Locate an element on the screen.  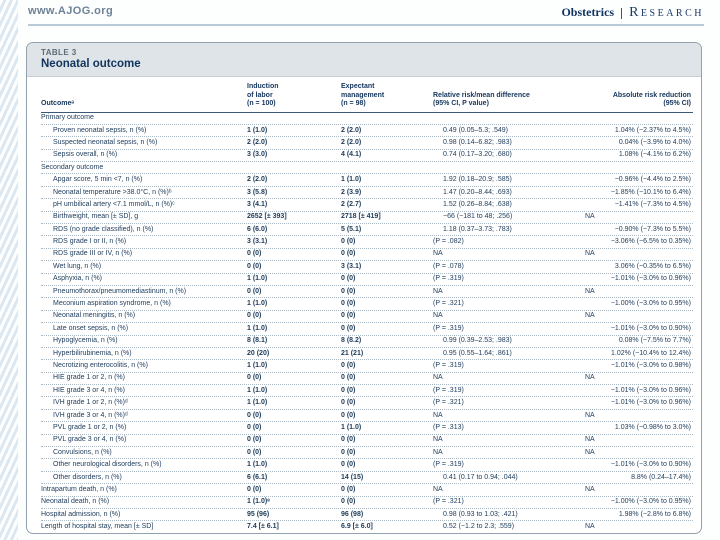
table-row: Neonatal meningitis, n (%) 0 (0) 0 (0) NA NA is located at coordinates (367, 317).